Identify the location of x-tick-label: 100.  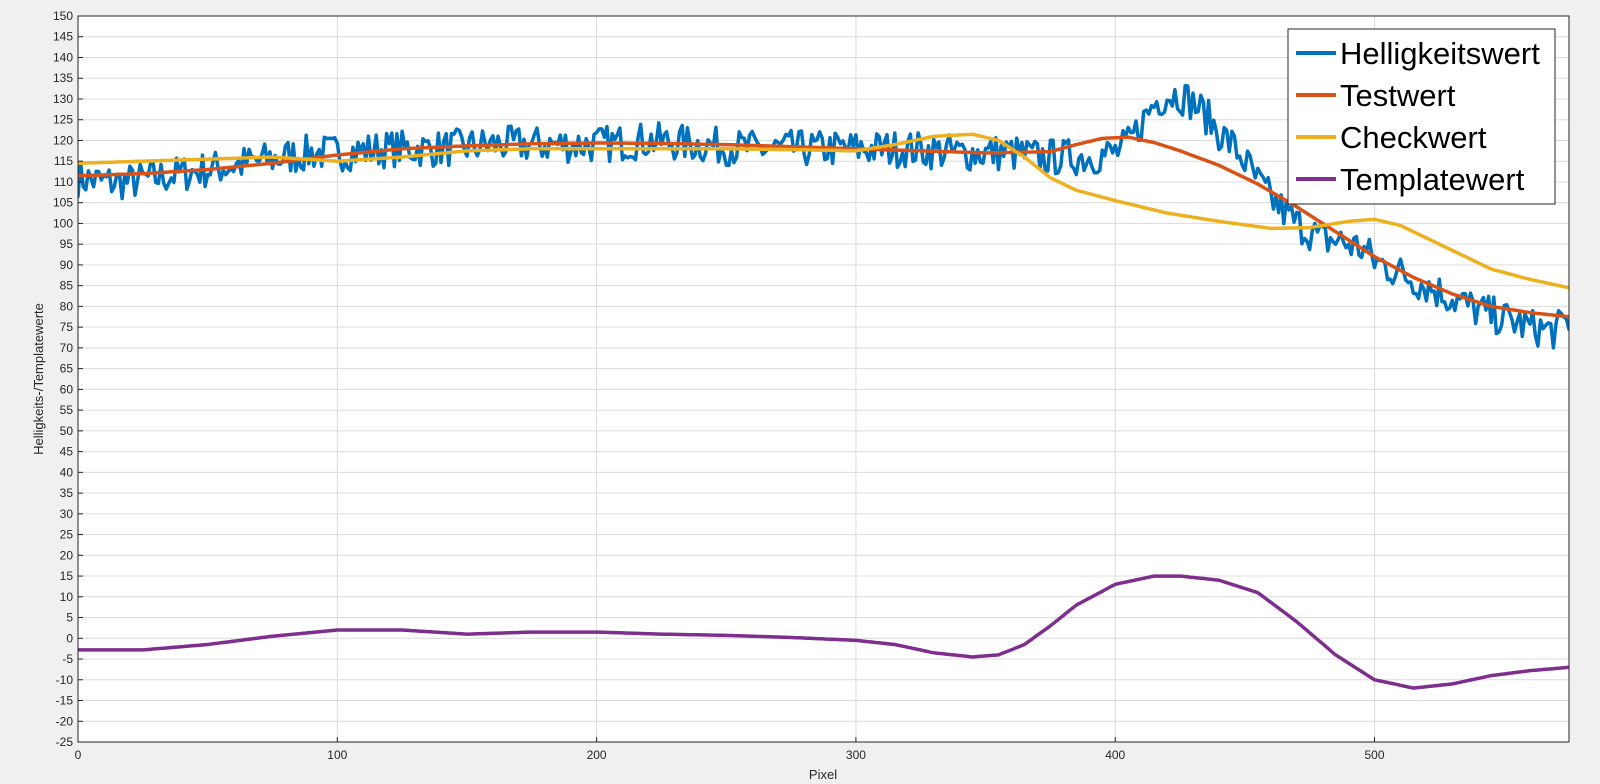
(337, 755).